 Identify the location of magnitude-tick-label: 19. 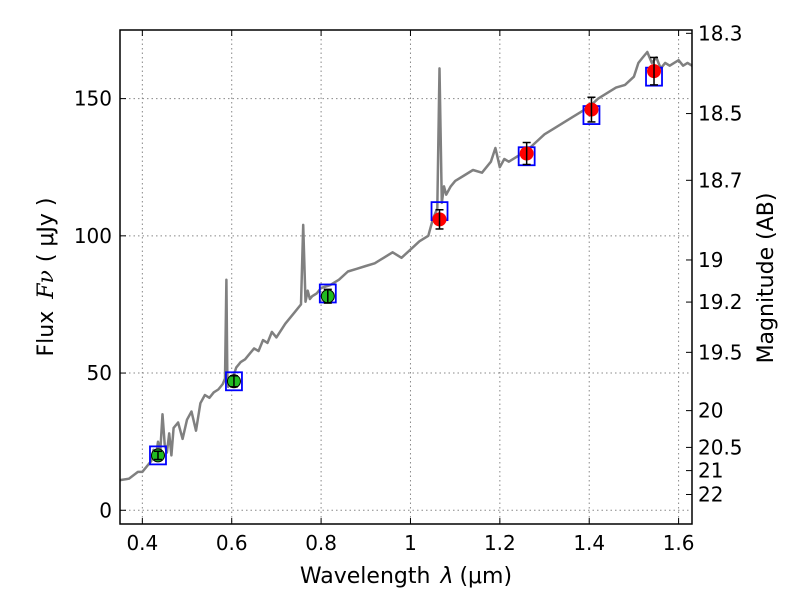
(710, 260).